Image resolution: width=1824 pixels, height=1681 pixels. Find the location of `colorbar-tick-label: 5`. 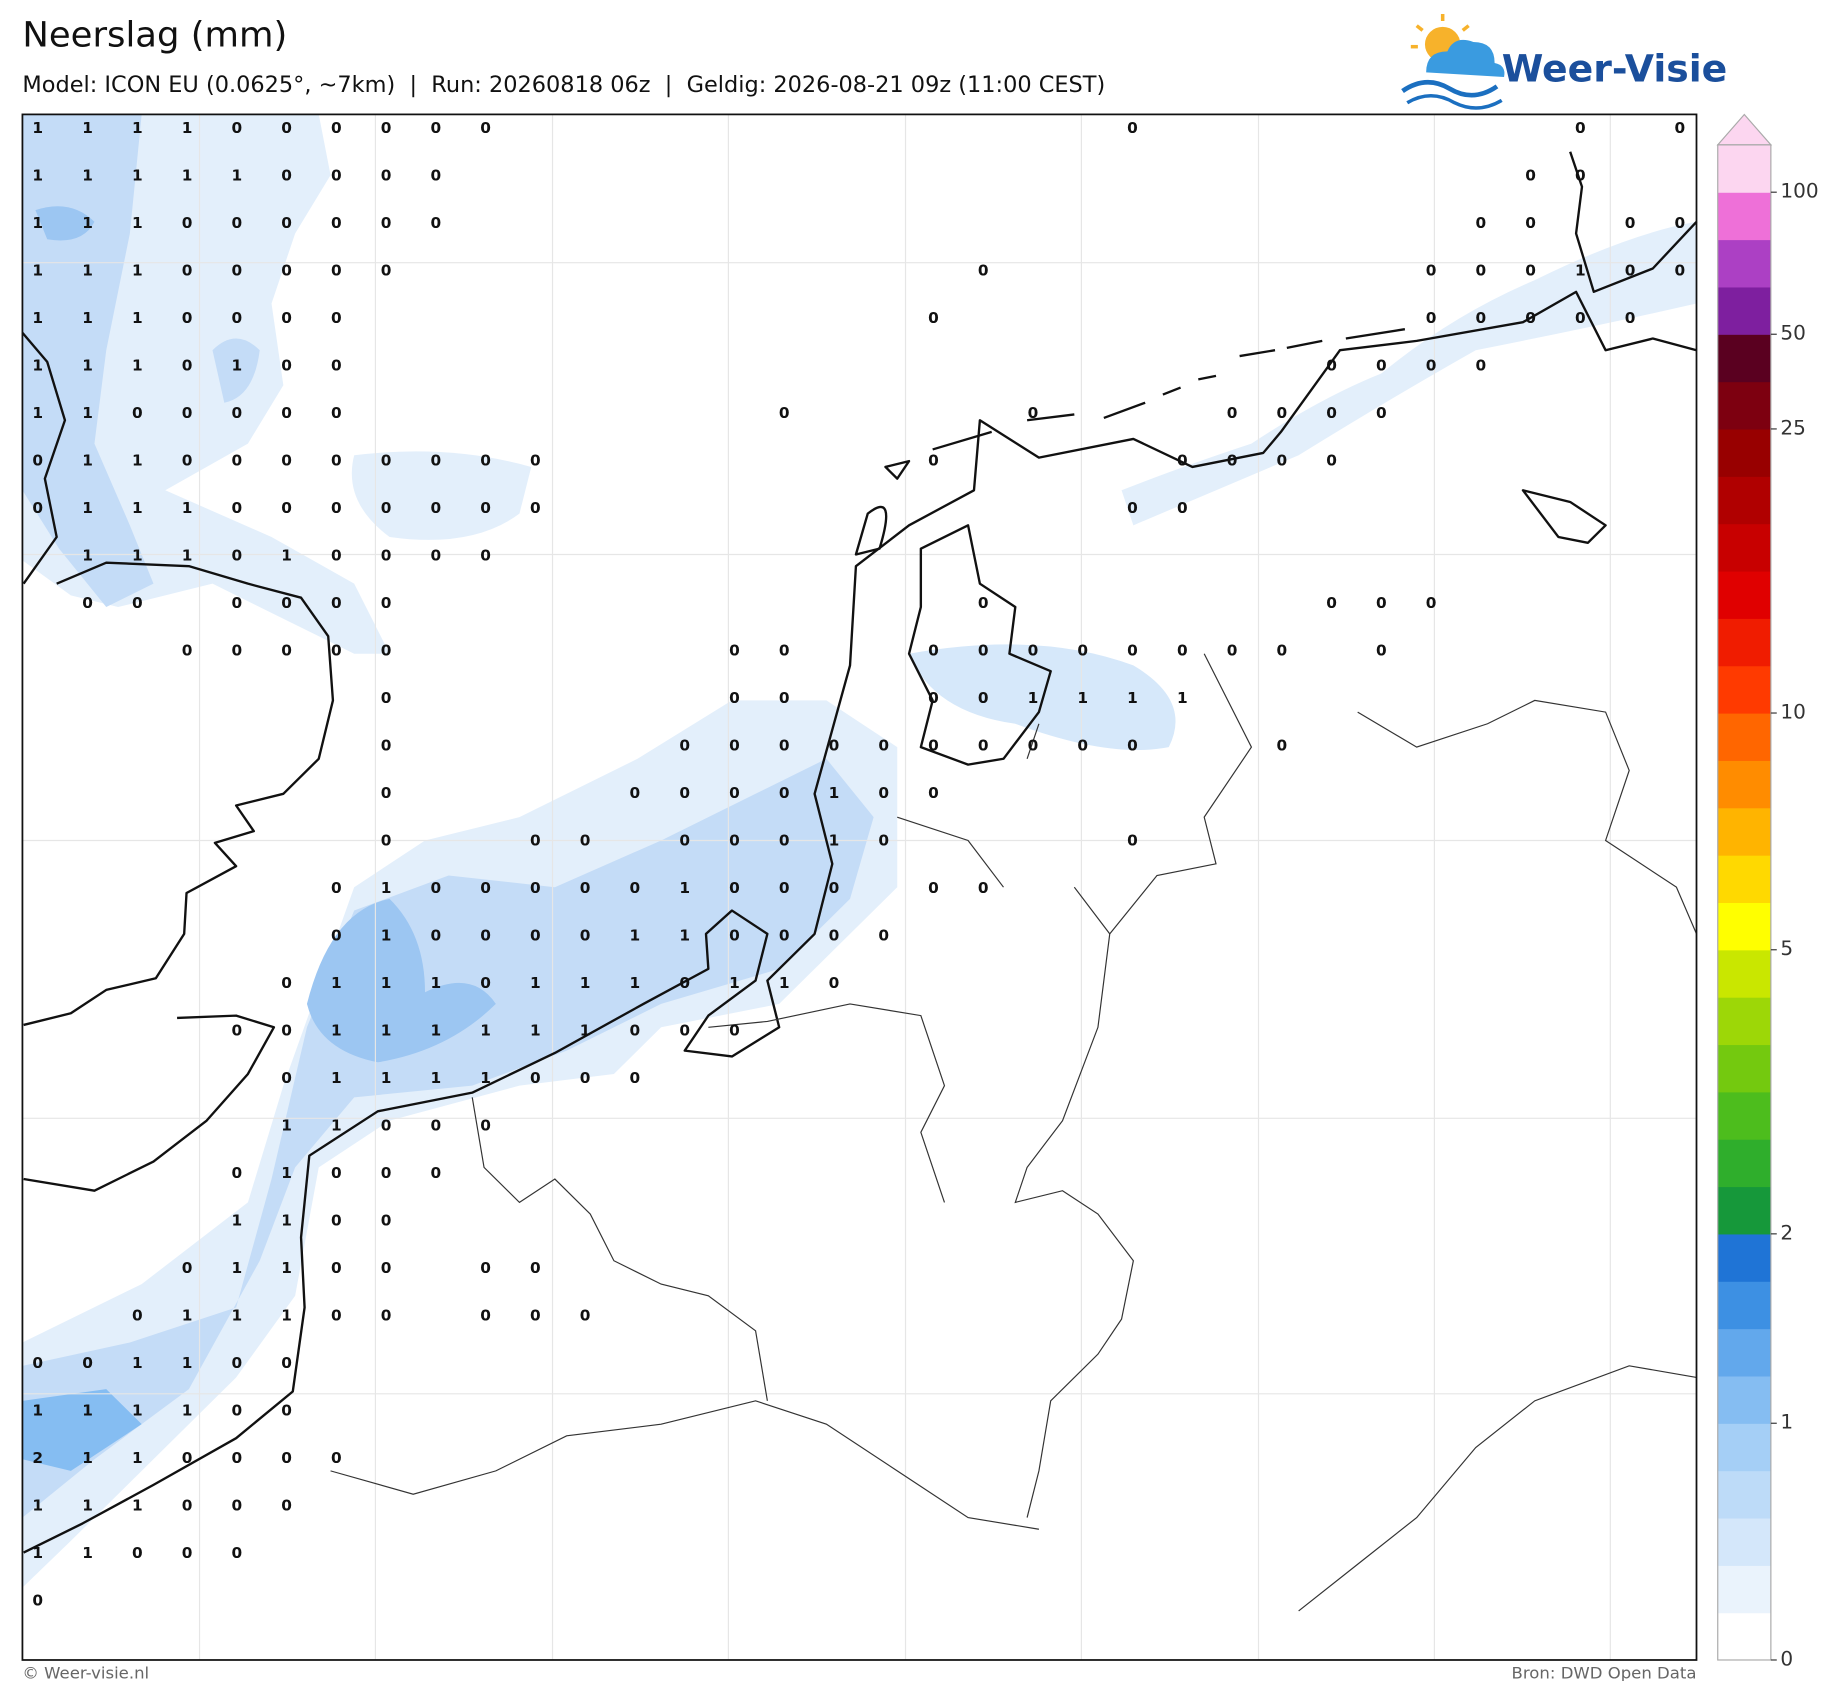

colorbar-tick-label: 5 is located at coordinates (1786, 948).